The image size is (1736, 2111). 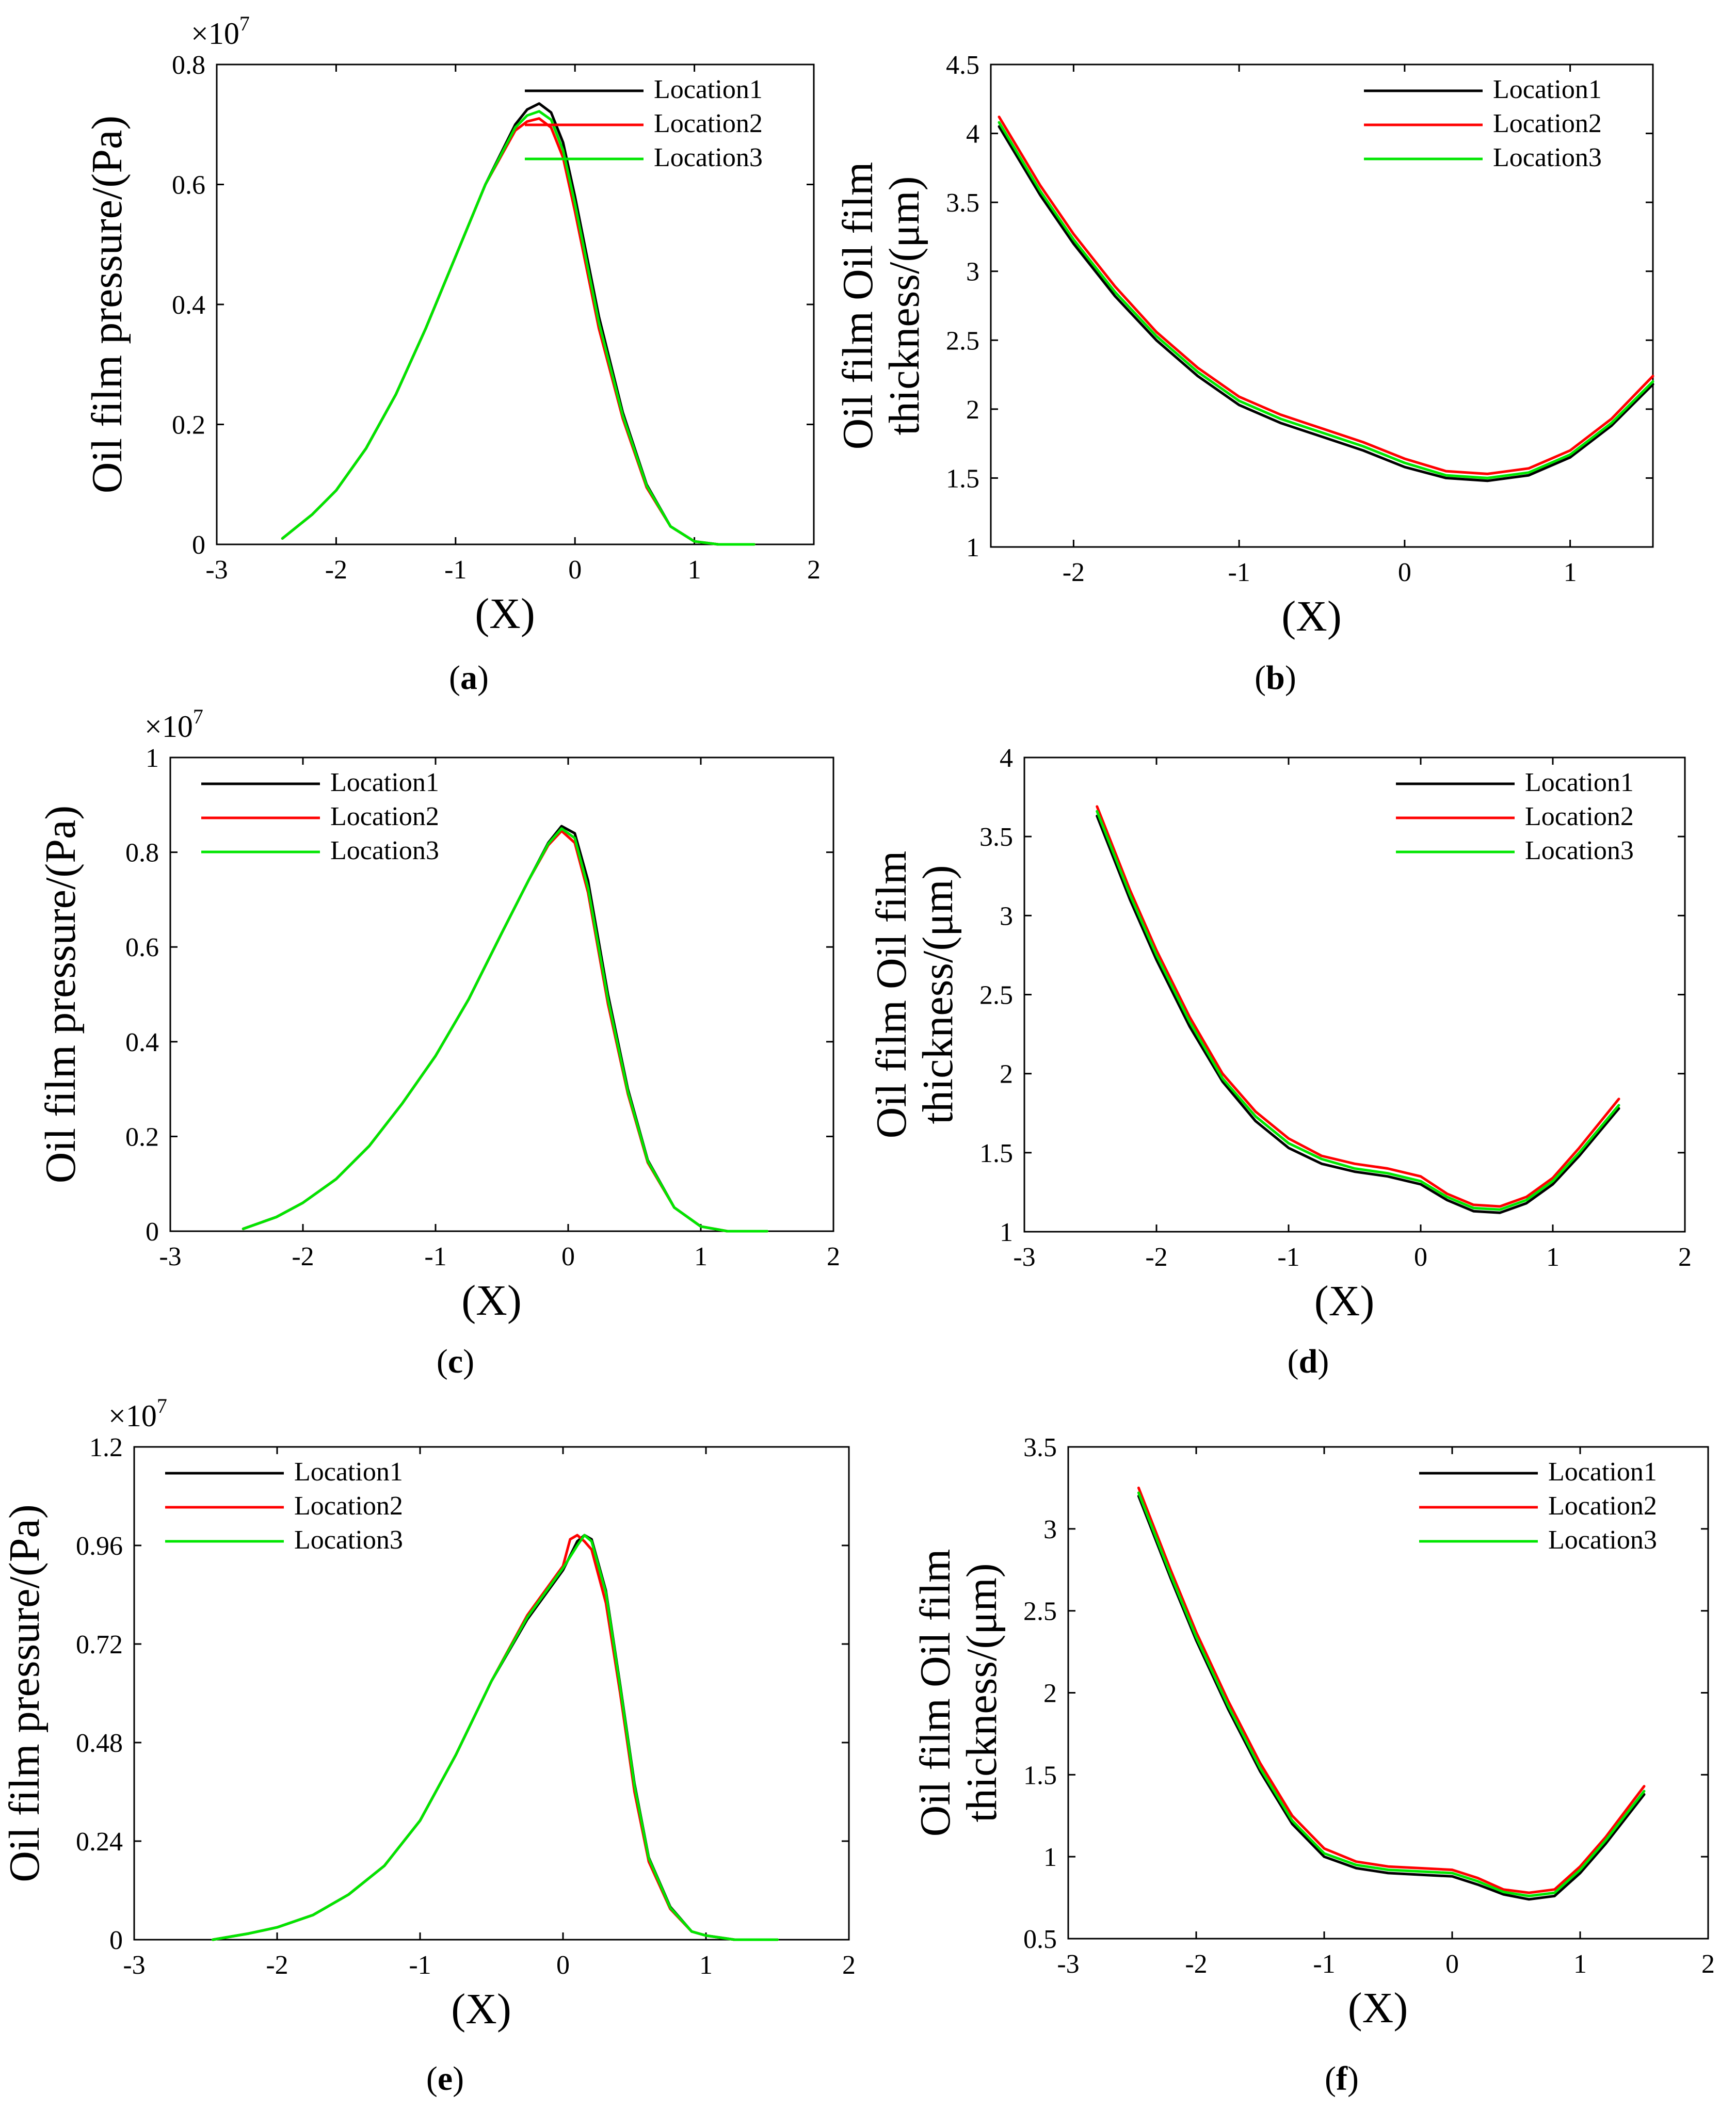 I want to click on y-tick-label: 0.24, so click(x=99, y=1842).